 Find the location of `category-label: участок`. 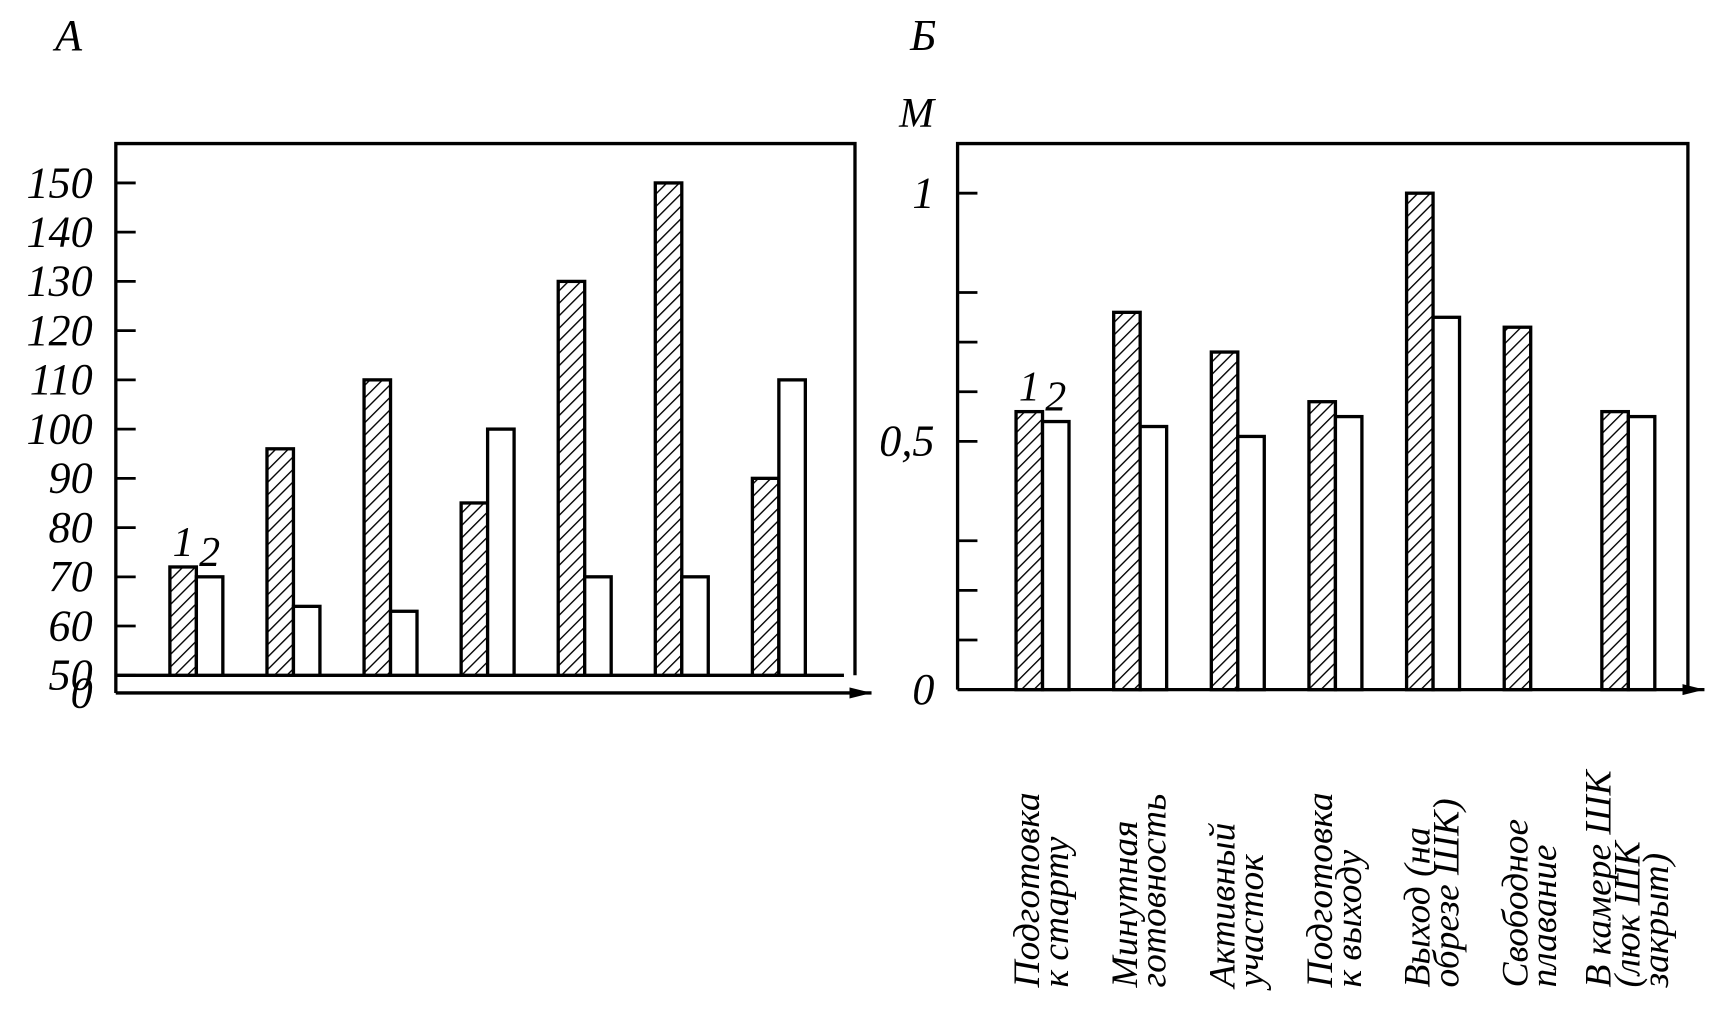

category-label: участок is located at coordinates (1251, 923).